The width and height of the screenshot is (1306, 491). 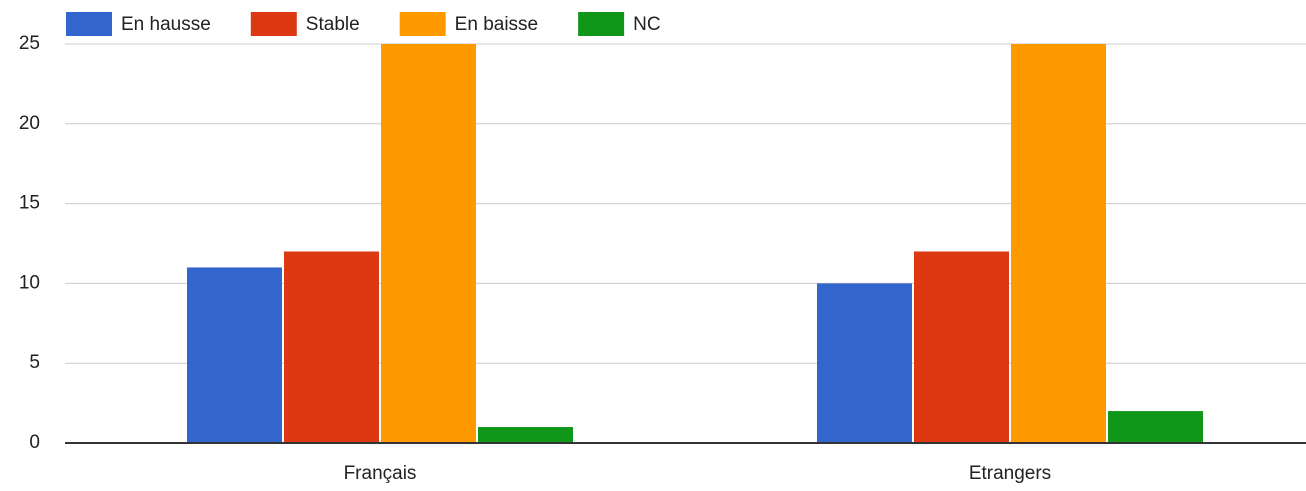 I want to click on y-tick-label: 0, so click(x=34, y=442).